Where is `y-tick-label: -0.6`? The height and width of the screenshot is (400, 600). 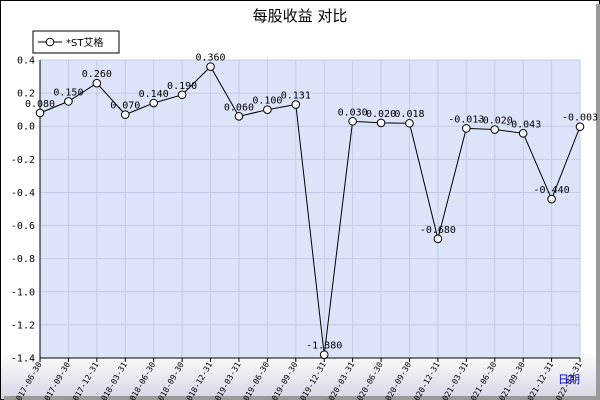
y-tick-label: -0.6 is located at coordinates (23, 226).